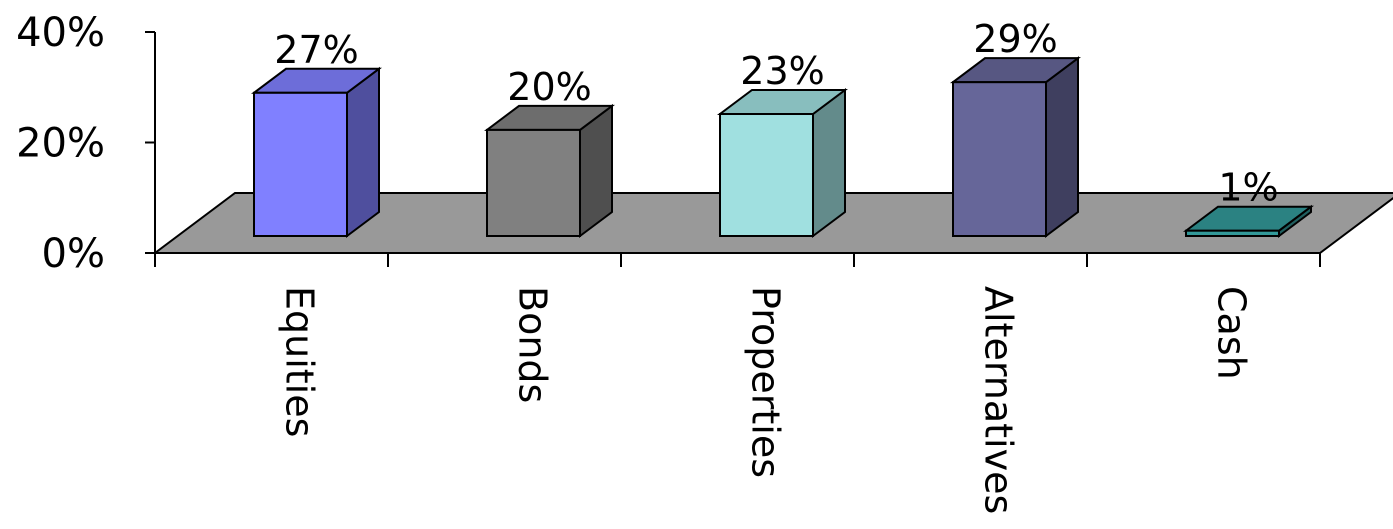 The width and height of the screenshot is (1393, 529). Describe the element at coordinates (766, 382) in the screenshot. I see `x-category-label: Properties` at that location.